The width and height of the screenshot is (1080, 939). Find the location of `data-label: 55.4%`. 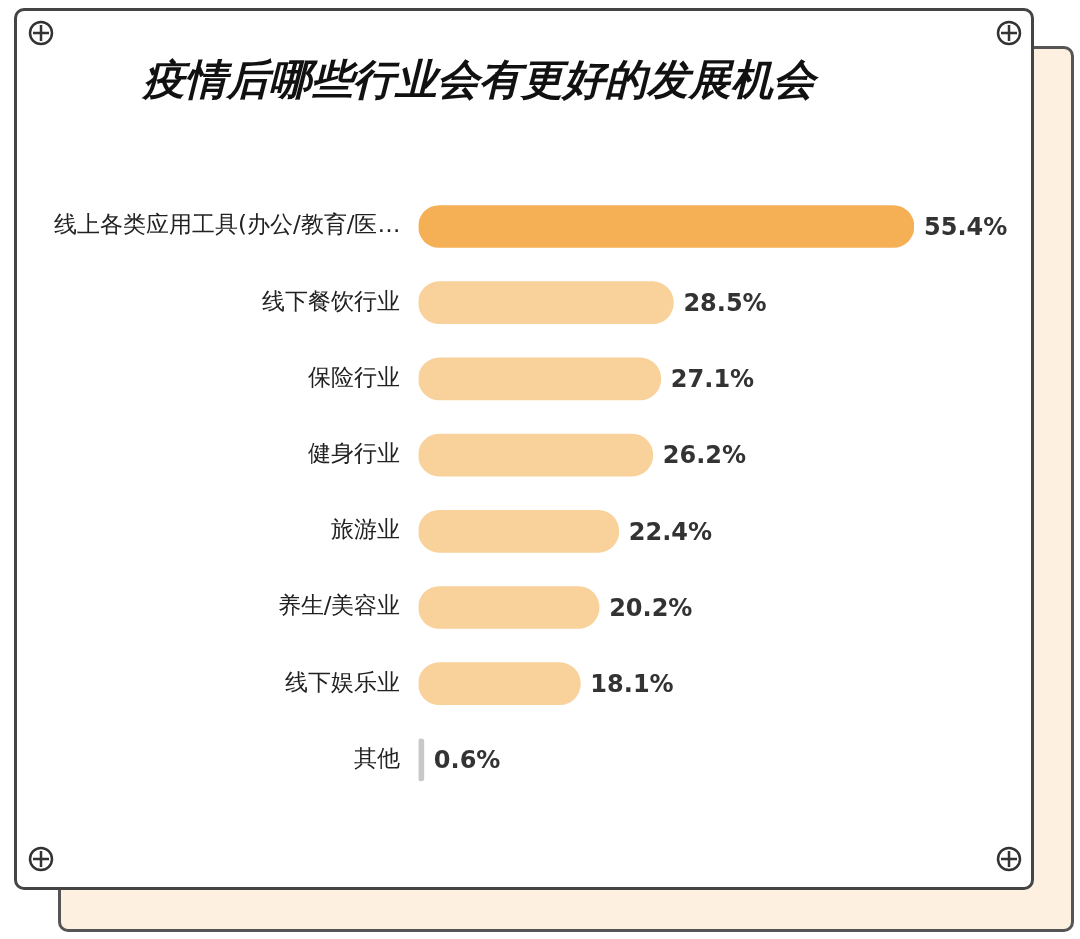

data-label: 55.4% is located at coordinates (966, 226).